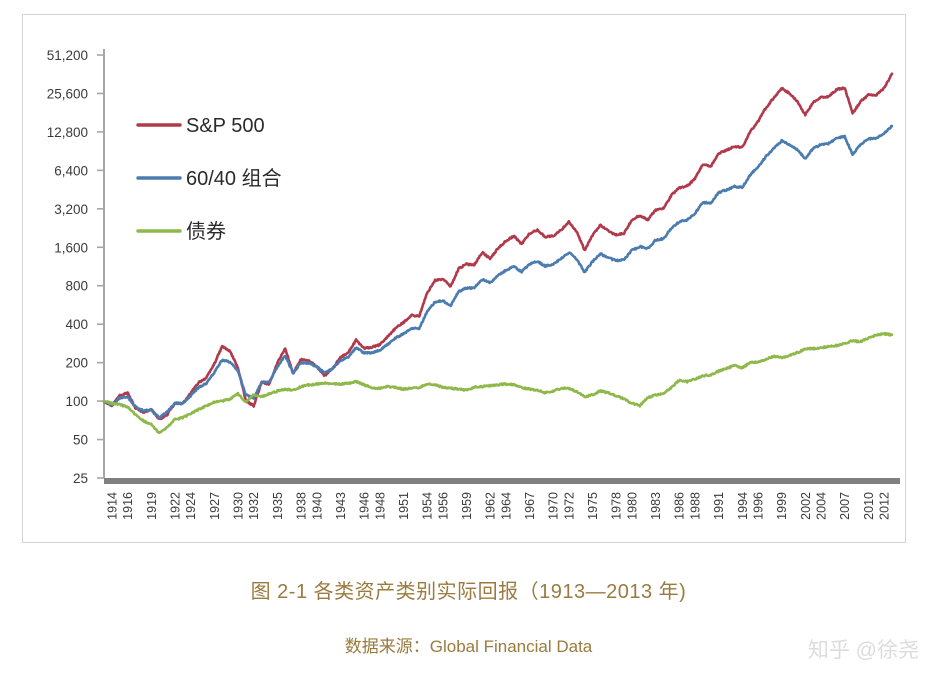  I want to click on x-tick-label: 1954, so click(428, 506).